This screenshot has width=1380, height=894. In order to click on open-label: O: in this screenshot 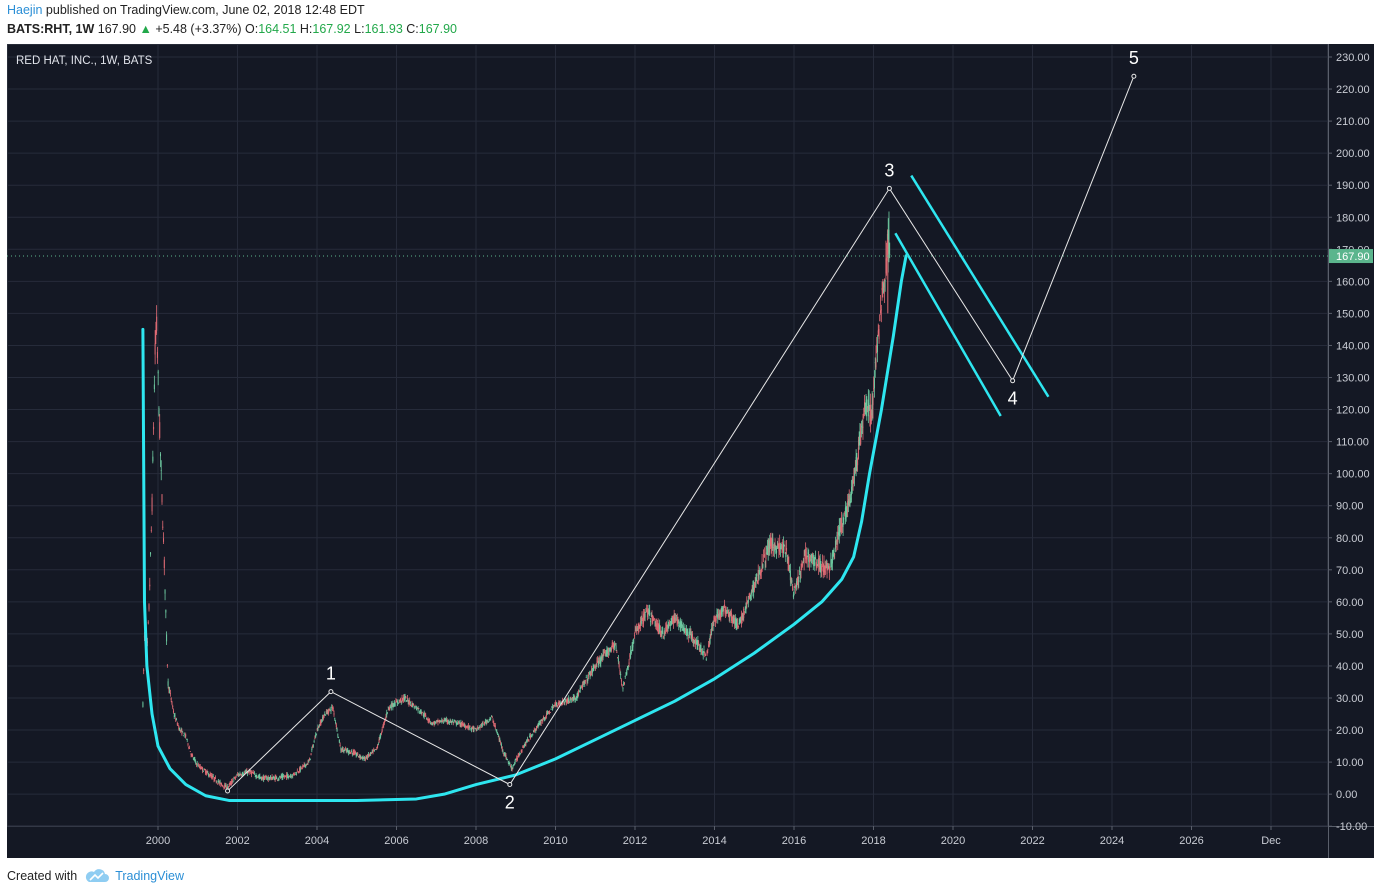, I will do `click(251, 29)`.